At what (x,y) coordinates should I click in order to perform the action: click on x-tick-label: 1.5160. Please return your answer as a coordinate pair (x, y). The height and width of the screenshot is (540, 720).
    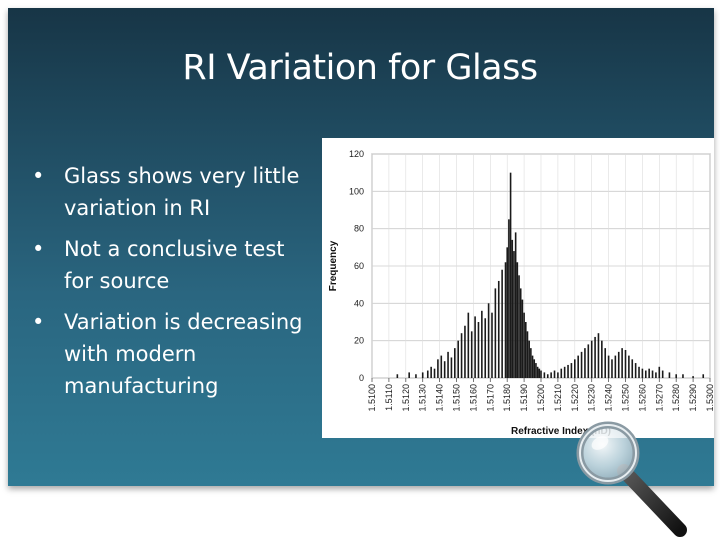
    Looking at the image, I should click on (473, 398).